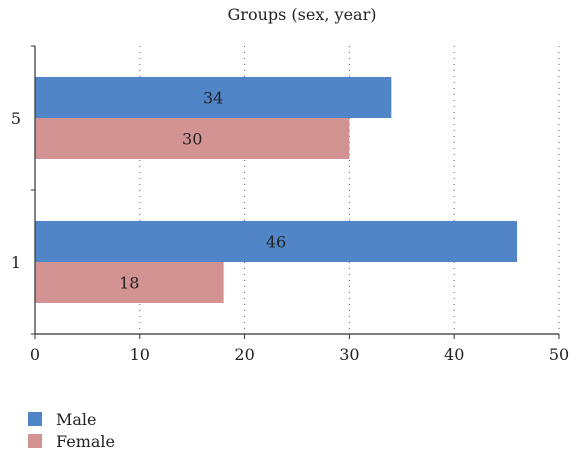  What do you see at coordinates (454, 354) in the screenshot?
I see `x-tick-label-40: 40` at bounding box center [454, 354].